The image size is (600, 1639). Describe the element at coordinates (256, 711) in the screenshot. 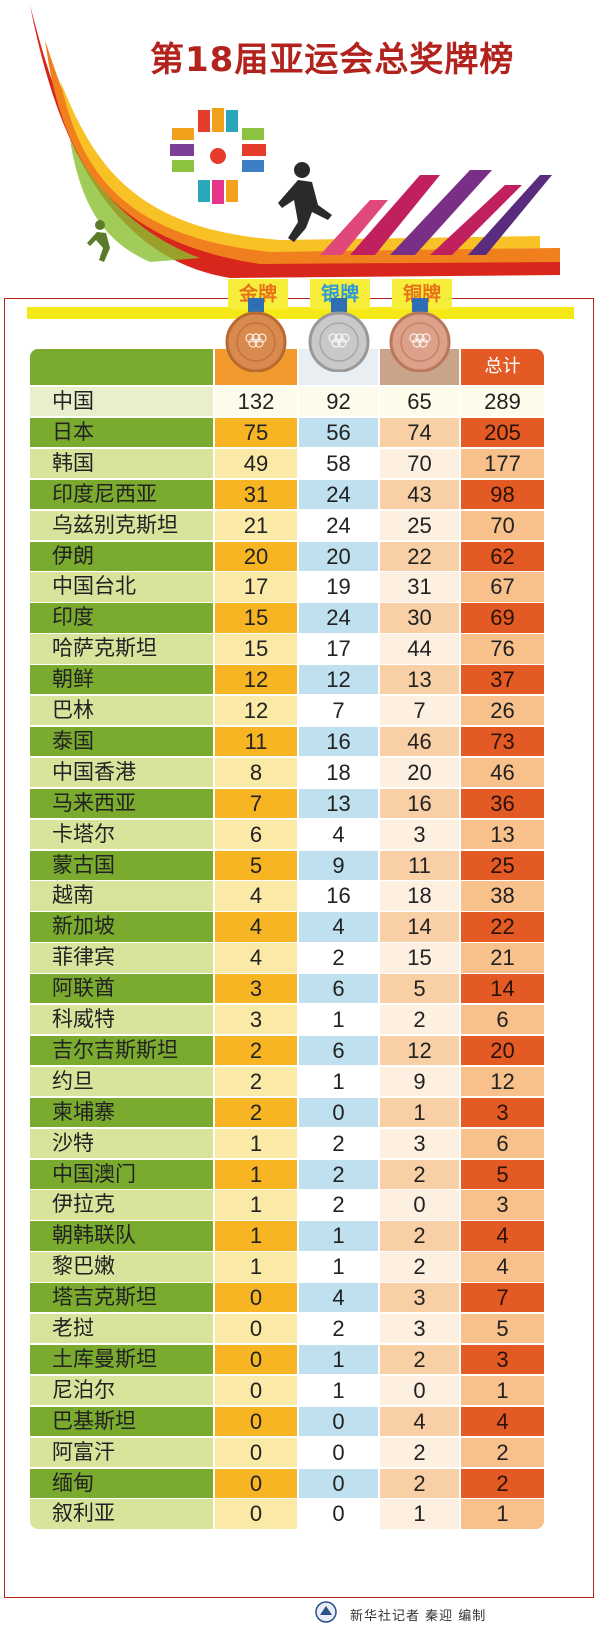

I see `gold-count: 12` at that location.